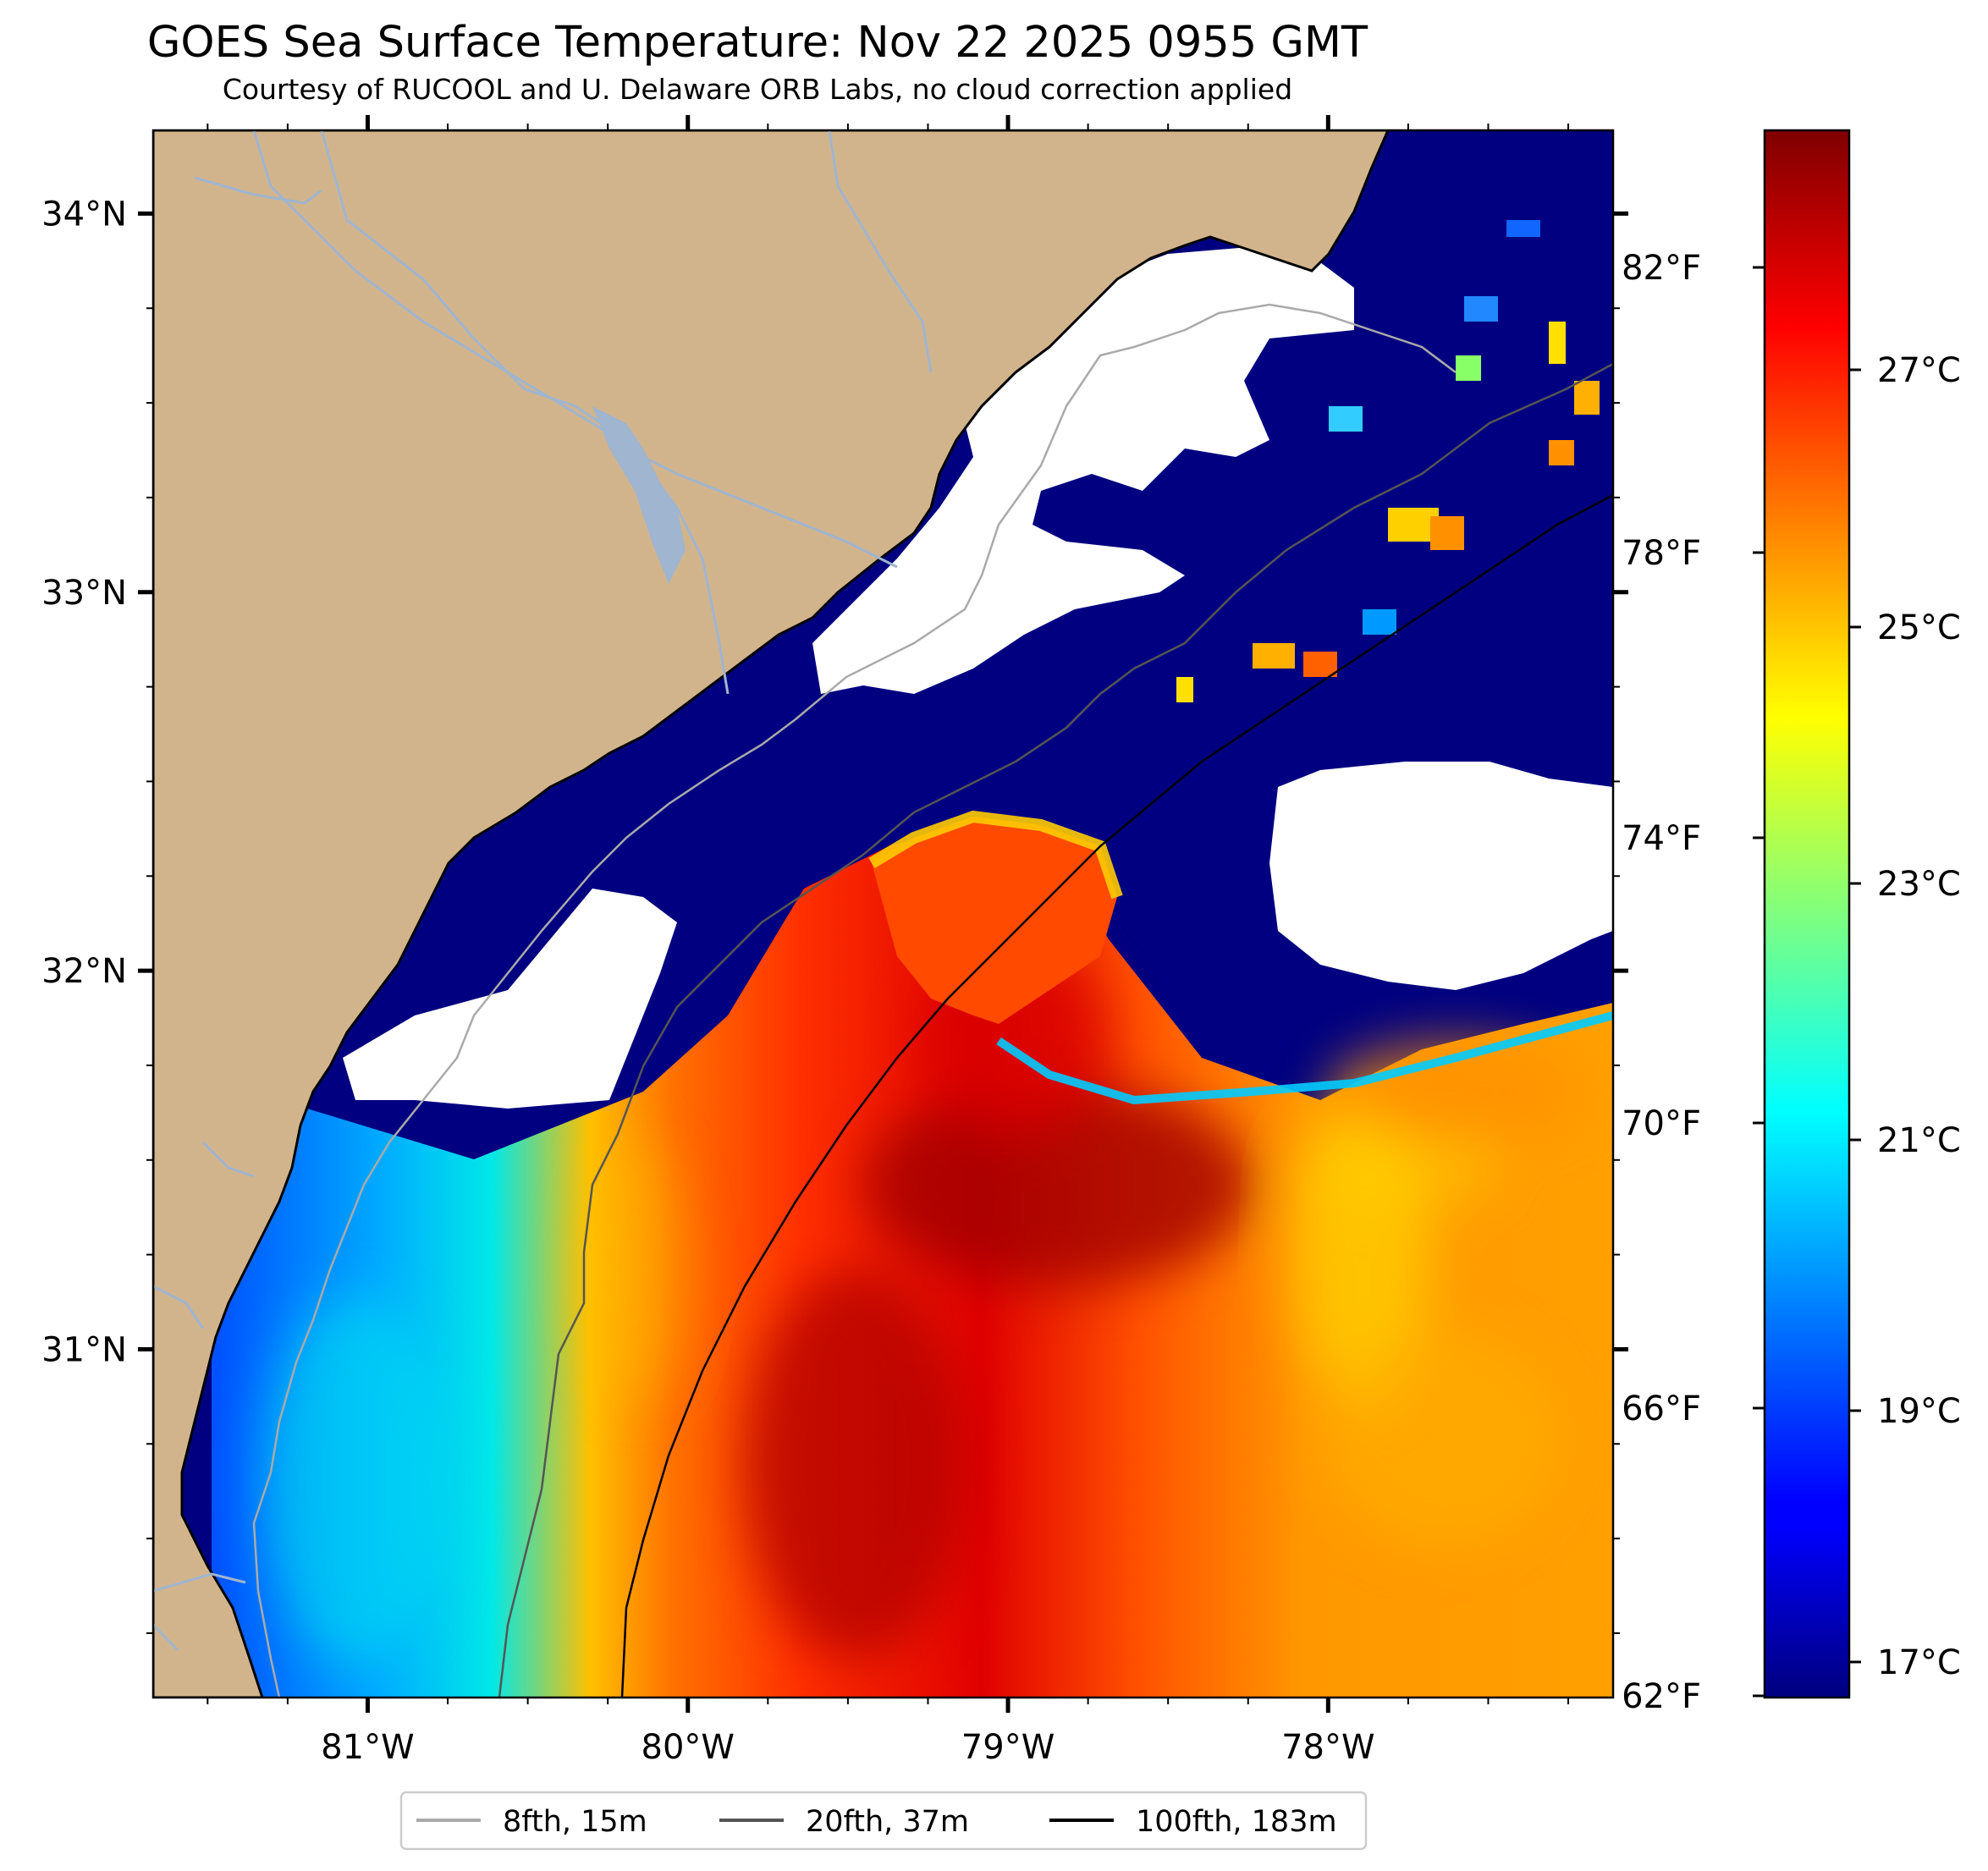 The image size is (1988, 1871). Describe the element at coordinates (1661, 1409) in the screenshot. I see `colorbar-f-label-66: 66°F` at that location.